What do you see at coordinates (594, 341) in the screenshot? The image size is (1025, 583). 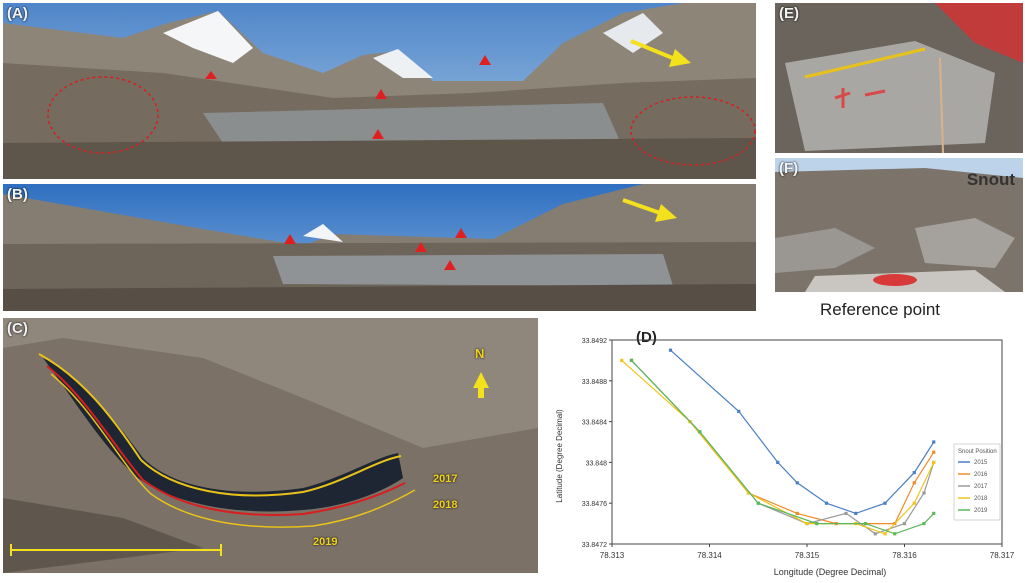 I see `y-tick-label: 33.8492` at bounding box center [594, 341].